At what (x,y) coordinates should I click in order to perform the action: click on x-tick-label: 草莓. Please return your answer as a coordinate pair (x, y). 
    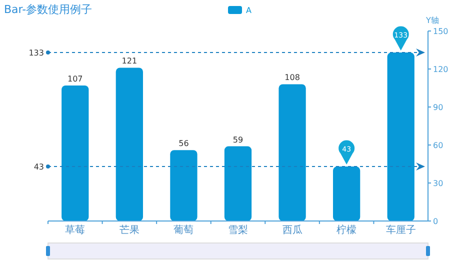
    Looking at the image, I should click on (75, 230).